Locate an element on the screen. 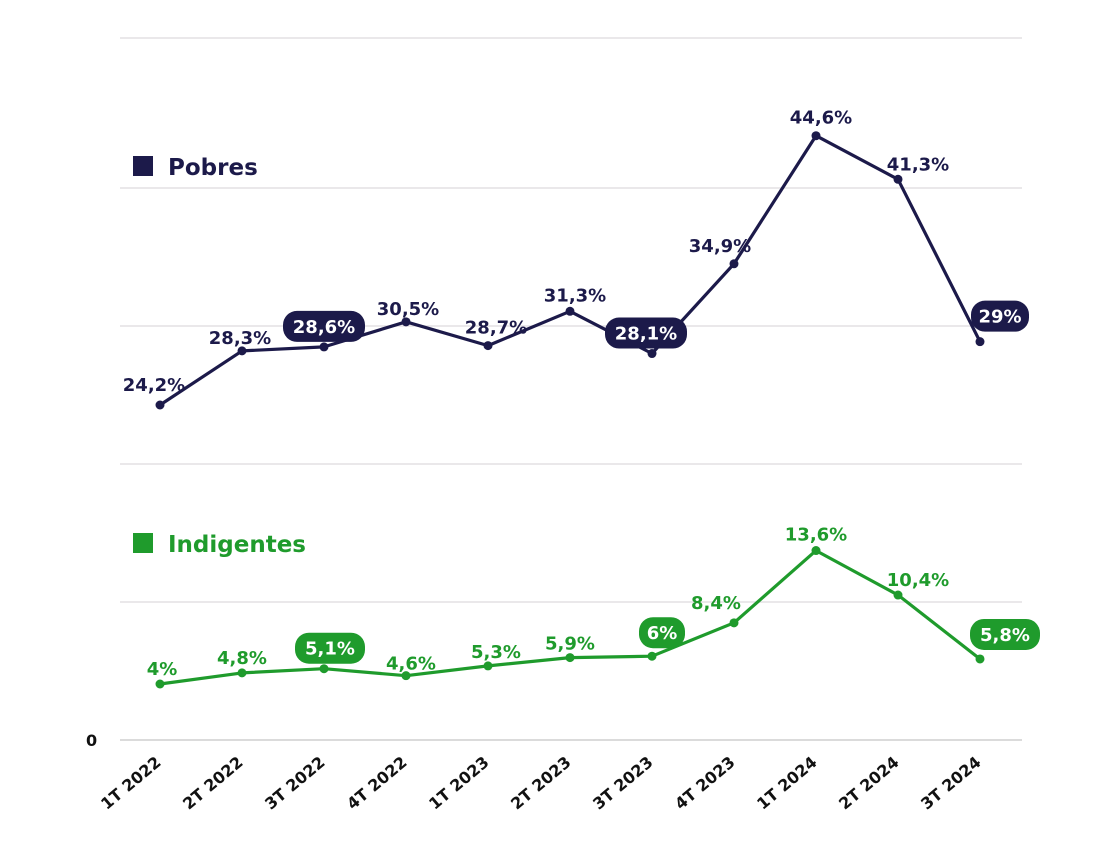 The width and height of the screenshot is (1105, 842). indigentes-data-label: 10,4% is located at coordinates (918, 580).